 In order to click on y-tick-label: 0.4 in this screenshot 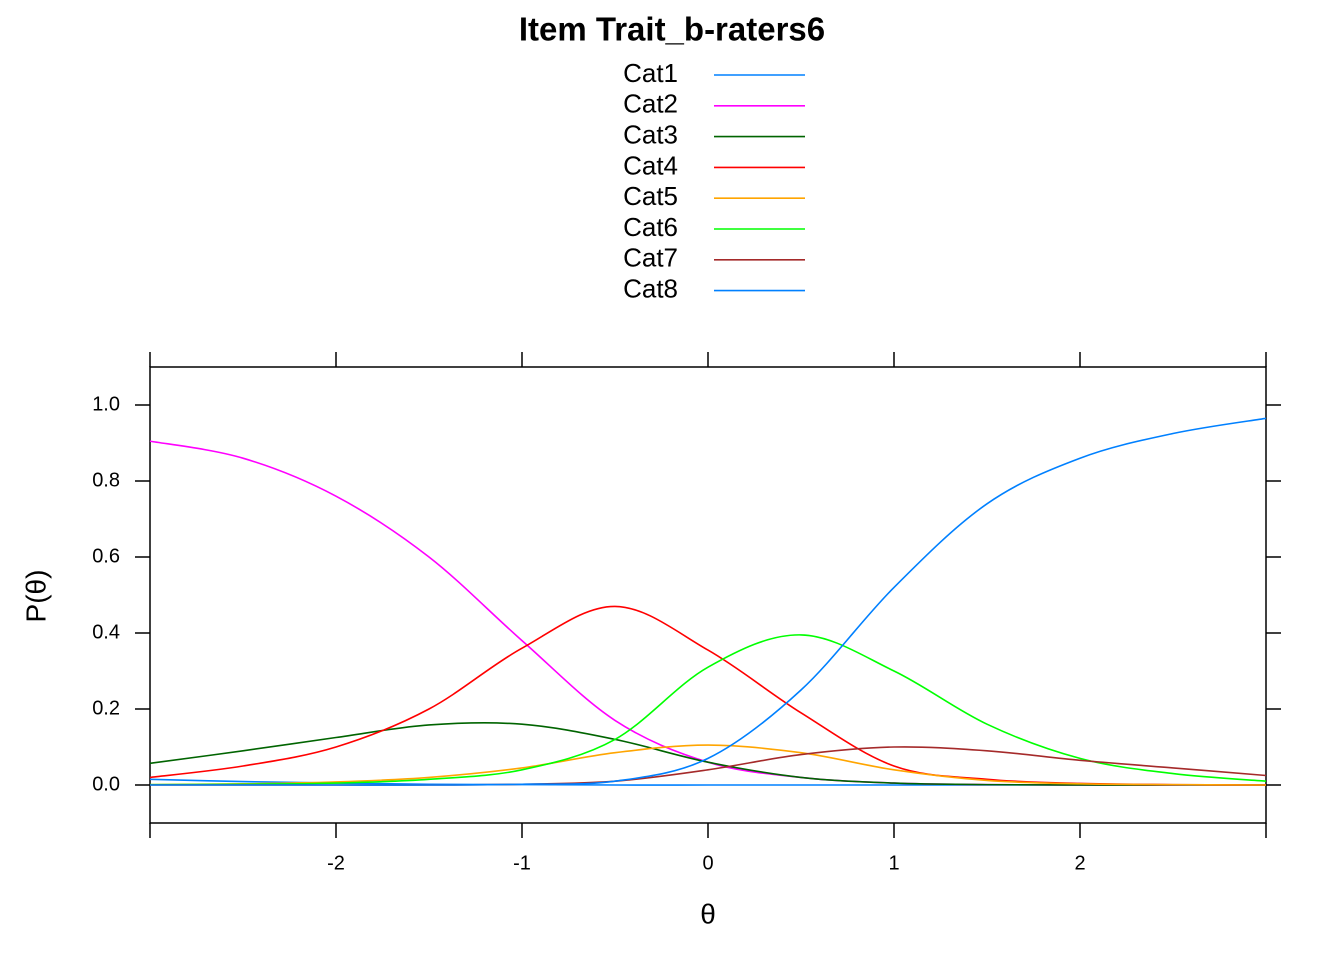, I will do `click(106, 632)`.